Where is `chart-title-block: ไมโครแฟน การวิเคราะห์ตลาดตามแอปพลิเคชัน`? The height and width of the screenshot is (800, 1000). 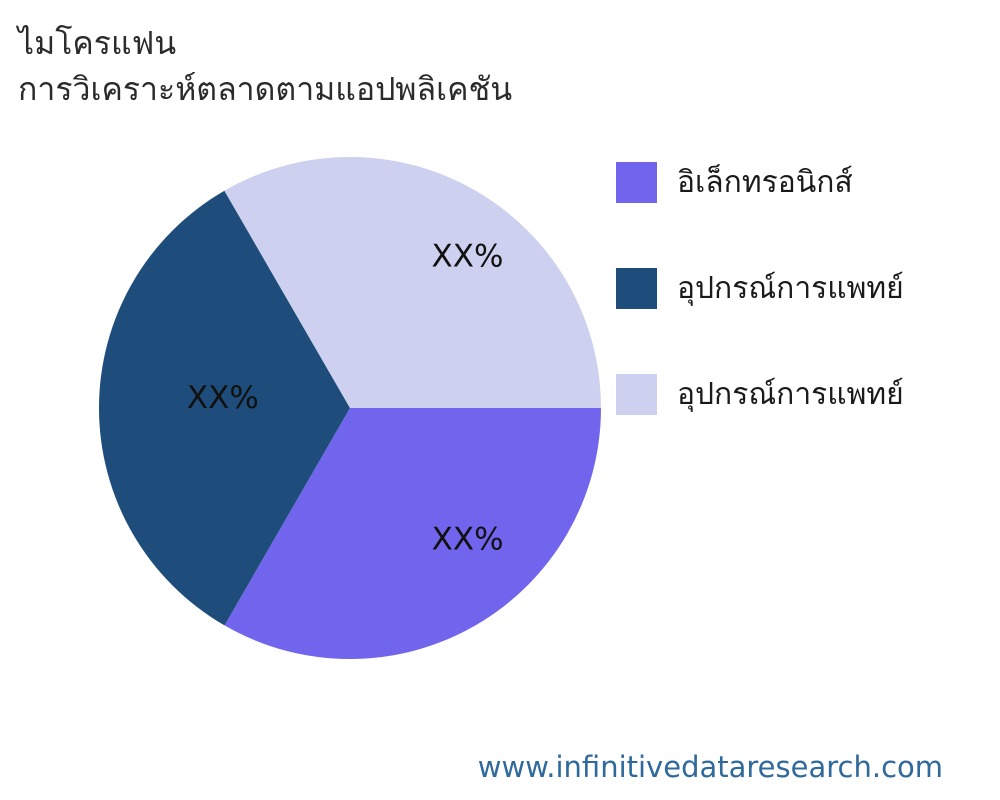 chart-title-block: ไมโครแฟน การวิเคราะห์ตลาดตามแอปพลิเคชัน is located at coordinates (265, 66).